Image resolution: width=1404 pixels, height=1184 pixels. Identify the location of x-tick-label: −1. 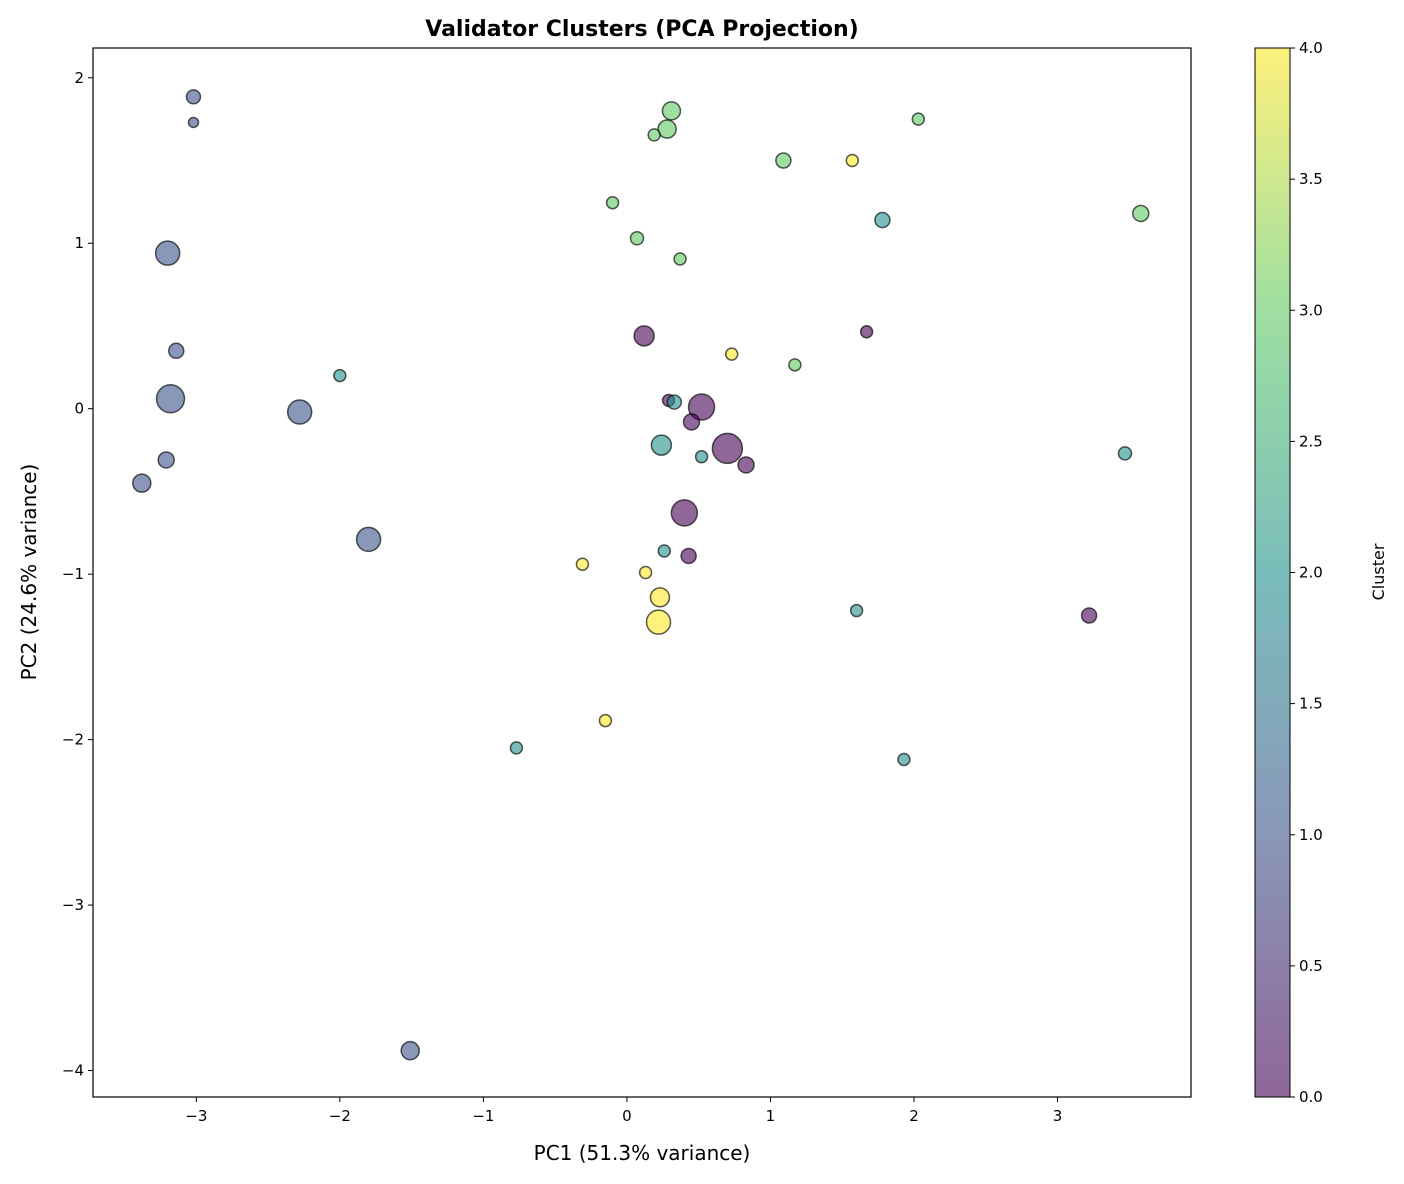
(483, 1116).